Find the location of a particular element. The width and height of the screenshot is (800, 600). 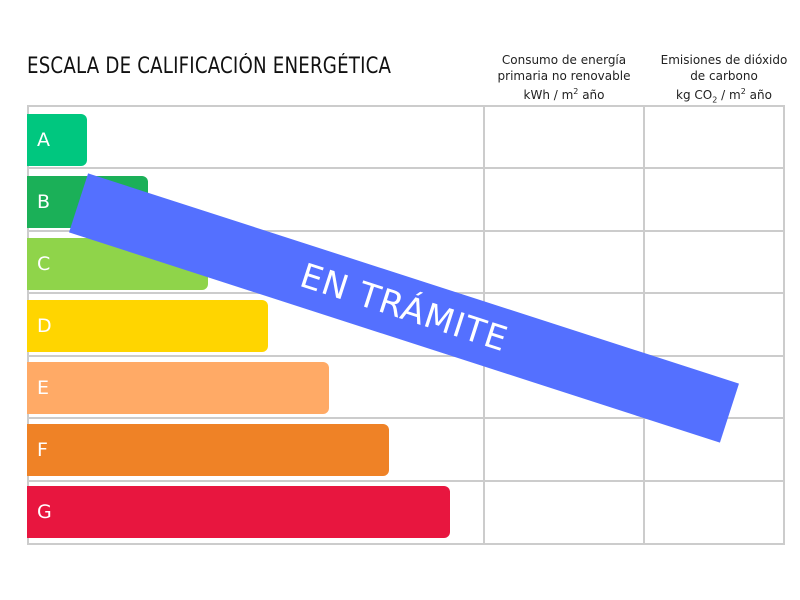

page-title: ESCALA DE CALIFICACIÓN ENERGÉTICA is located at coordinates (209, 66).